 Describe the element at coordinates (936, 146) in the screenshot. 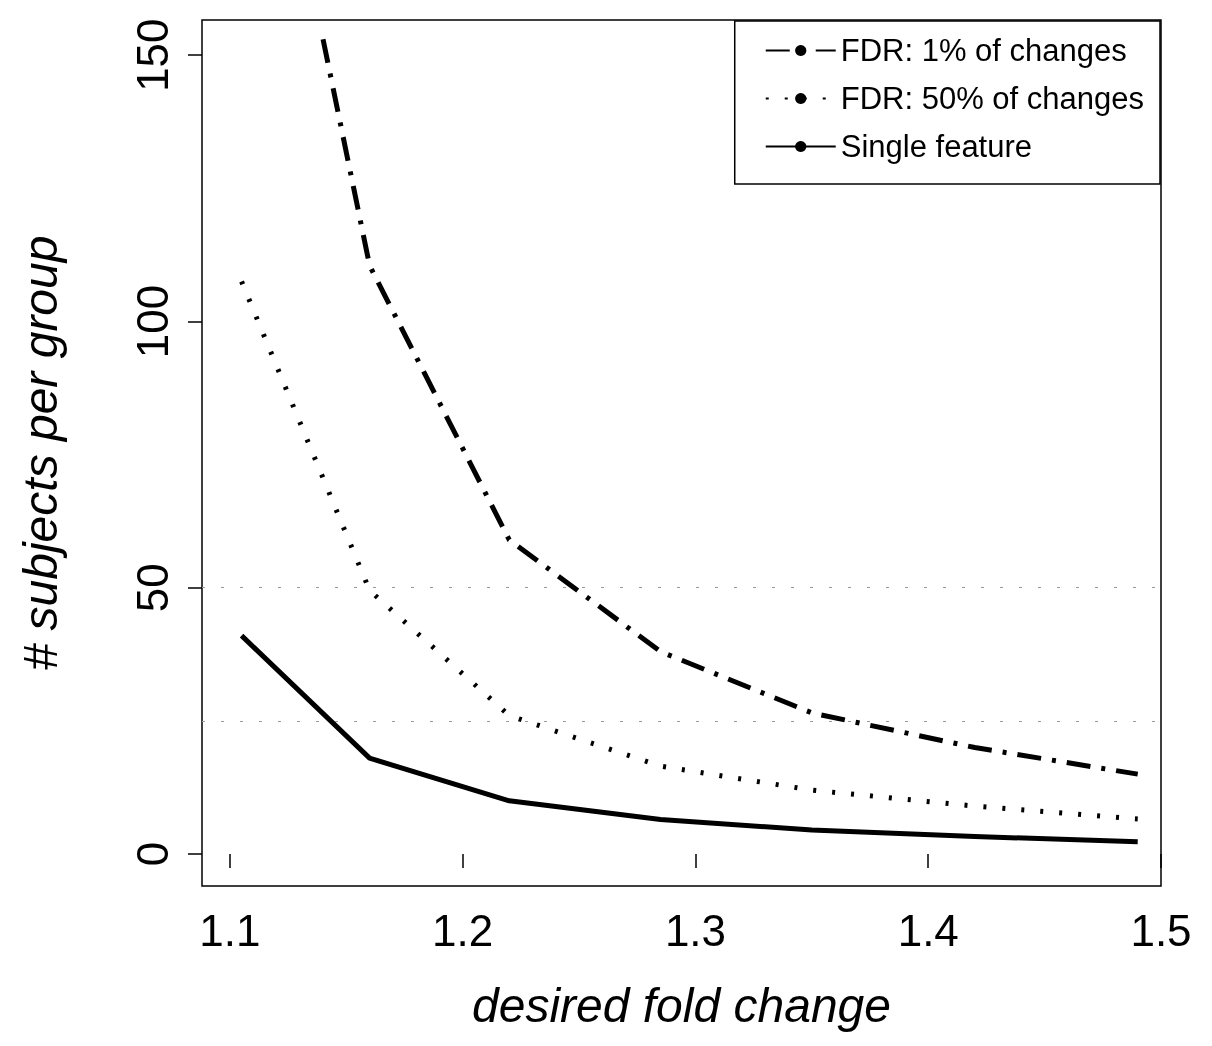

I see `legend-label: Single feature` at that location.